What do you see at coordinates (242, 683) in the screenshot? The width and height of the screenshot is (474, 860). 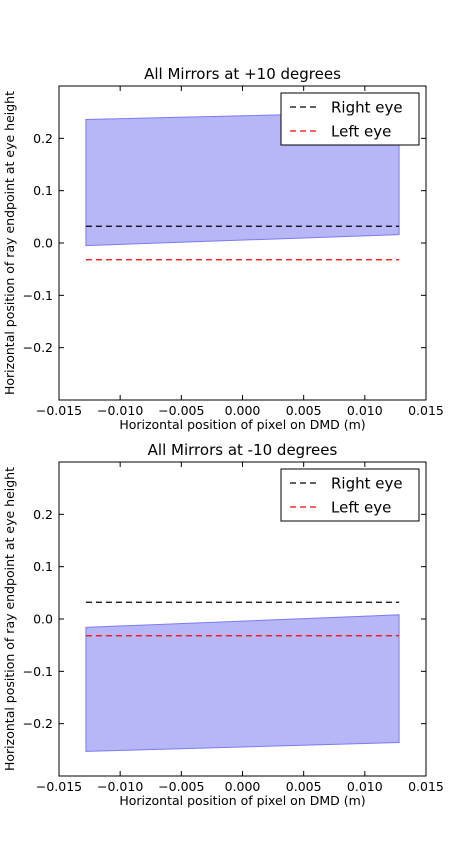 I see `range-band` at bounding box center [242, 683].